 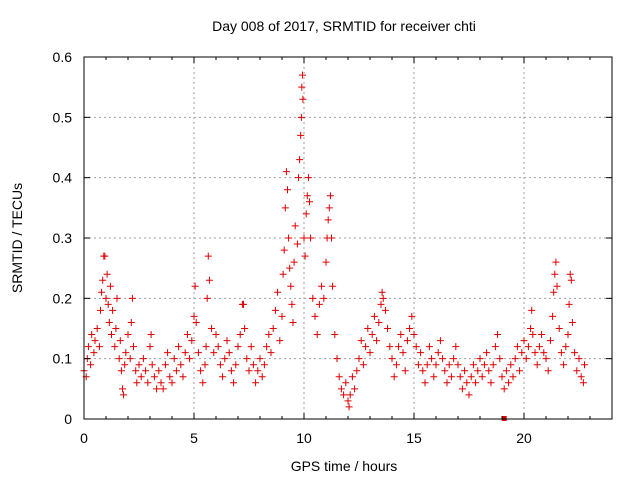 I want to click on y-tick-label: 0.2, so click(x=63, y=298).